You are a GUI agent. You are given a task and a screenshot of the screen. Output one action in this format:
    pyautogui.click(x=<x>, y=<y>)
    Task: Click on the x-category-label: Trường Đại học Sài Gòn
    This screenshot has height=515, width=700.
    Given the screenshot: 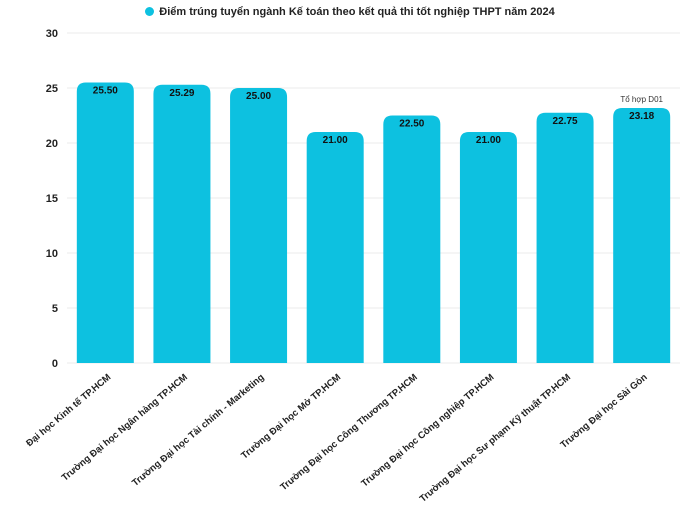 What is the action you would take?
    pyautogui.click(x=604, y=411)
    